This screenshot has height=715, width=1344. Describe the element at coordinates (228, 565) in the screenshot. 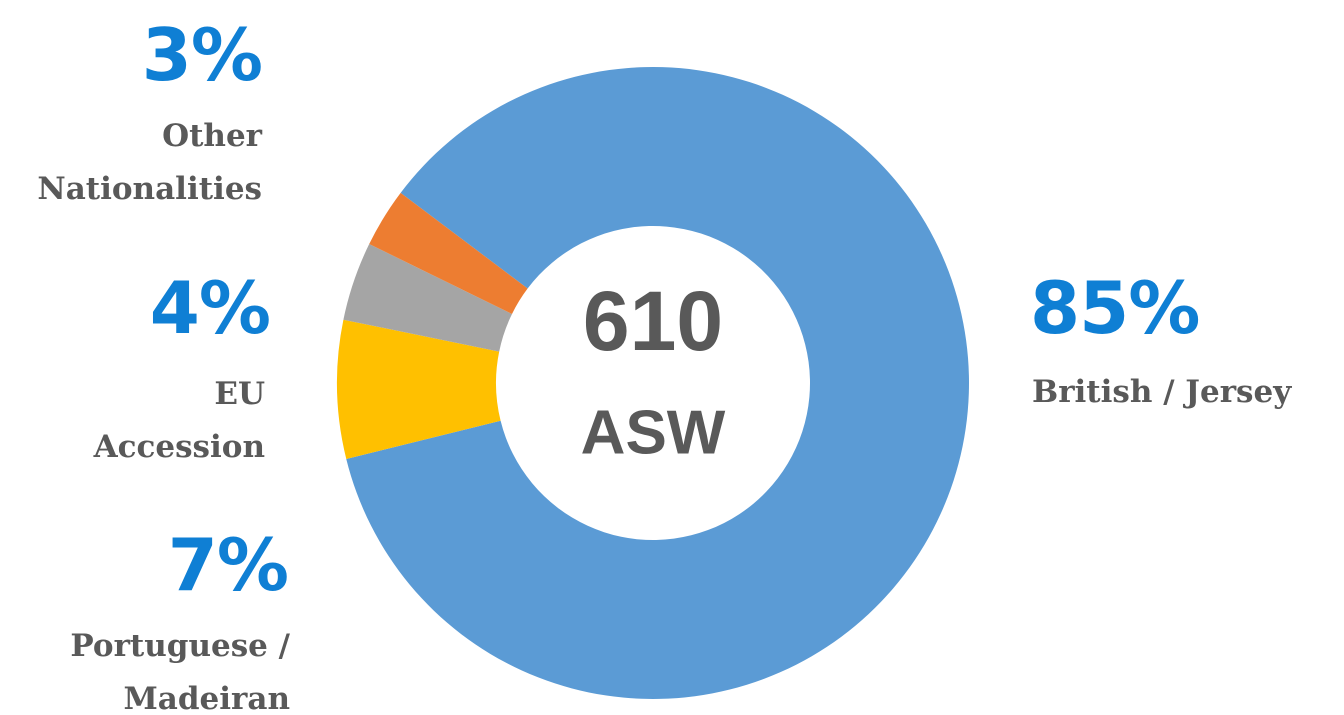

I see `percent-label: 7%` at that location.